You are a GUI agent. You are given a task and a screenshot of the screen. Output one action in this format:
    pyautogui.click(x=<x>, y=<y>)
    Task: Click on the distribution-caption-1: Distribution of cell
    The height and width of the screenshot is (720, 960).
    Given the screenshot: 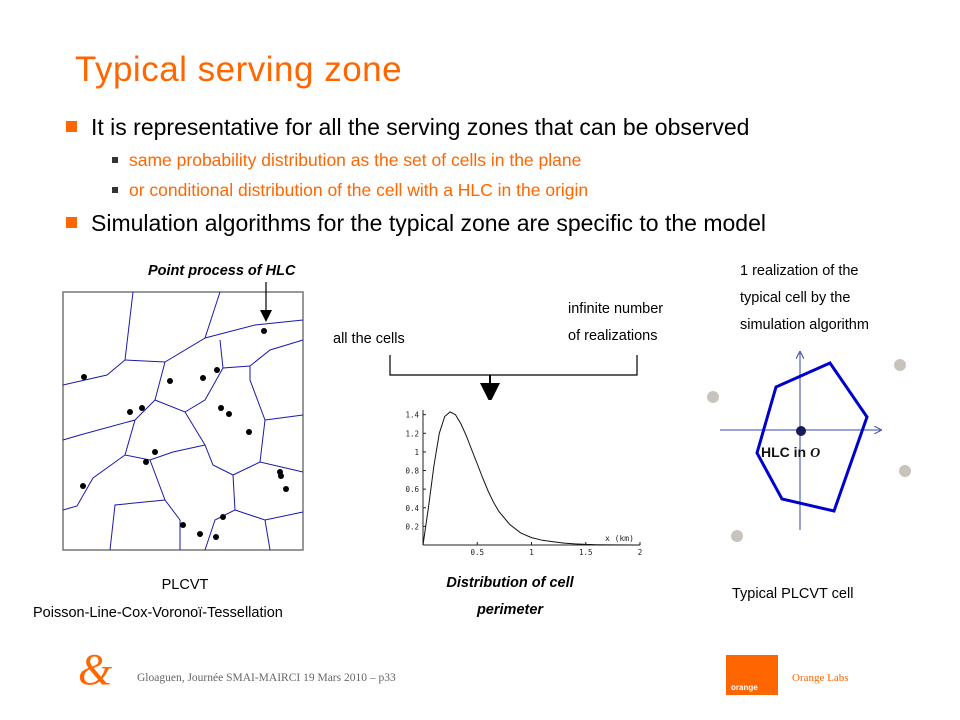 What is the action you would take?
    pyautogui.click(x=510, y=583)
    